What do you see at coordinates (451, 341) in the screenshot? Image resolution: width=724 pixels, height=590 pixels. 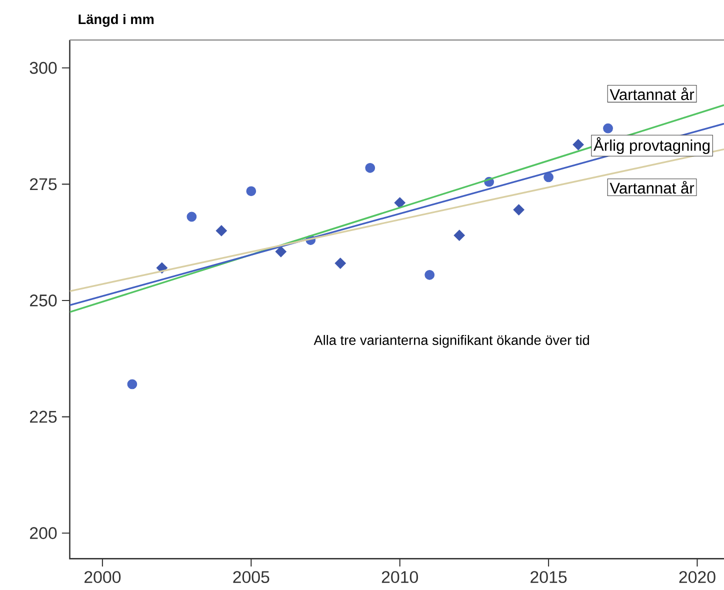 I see `annotation: Alla tre varianterna signifikant ökande över tid` at bounding box center [451, 341].